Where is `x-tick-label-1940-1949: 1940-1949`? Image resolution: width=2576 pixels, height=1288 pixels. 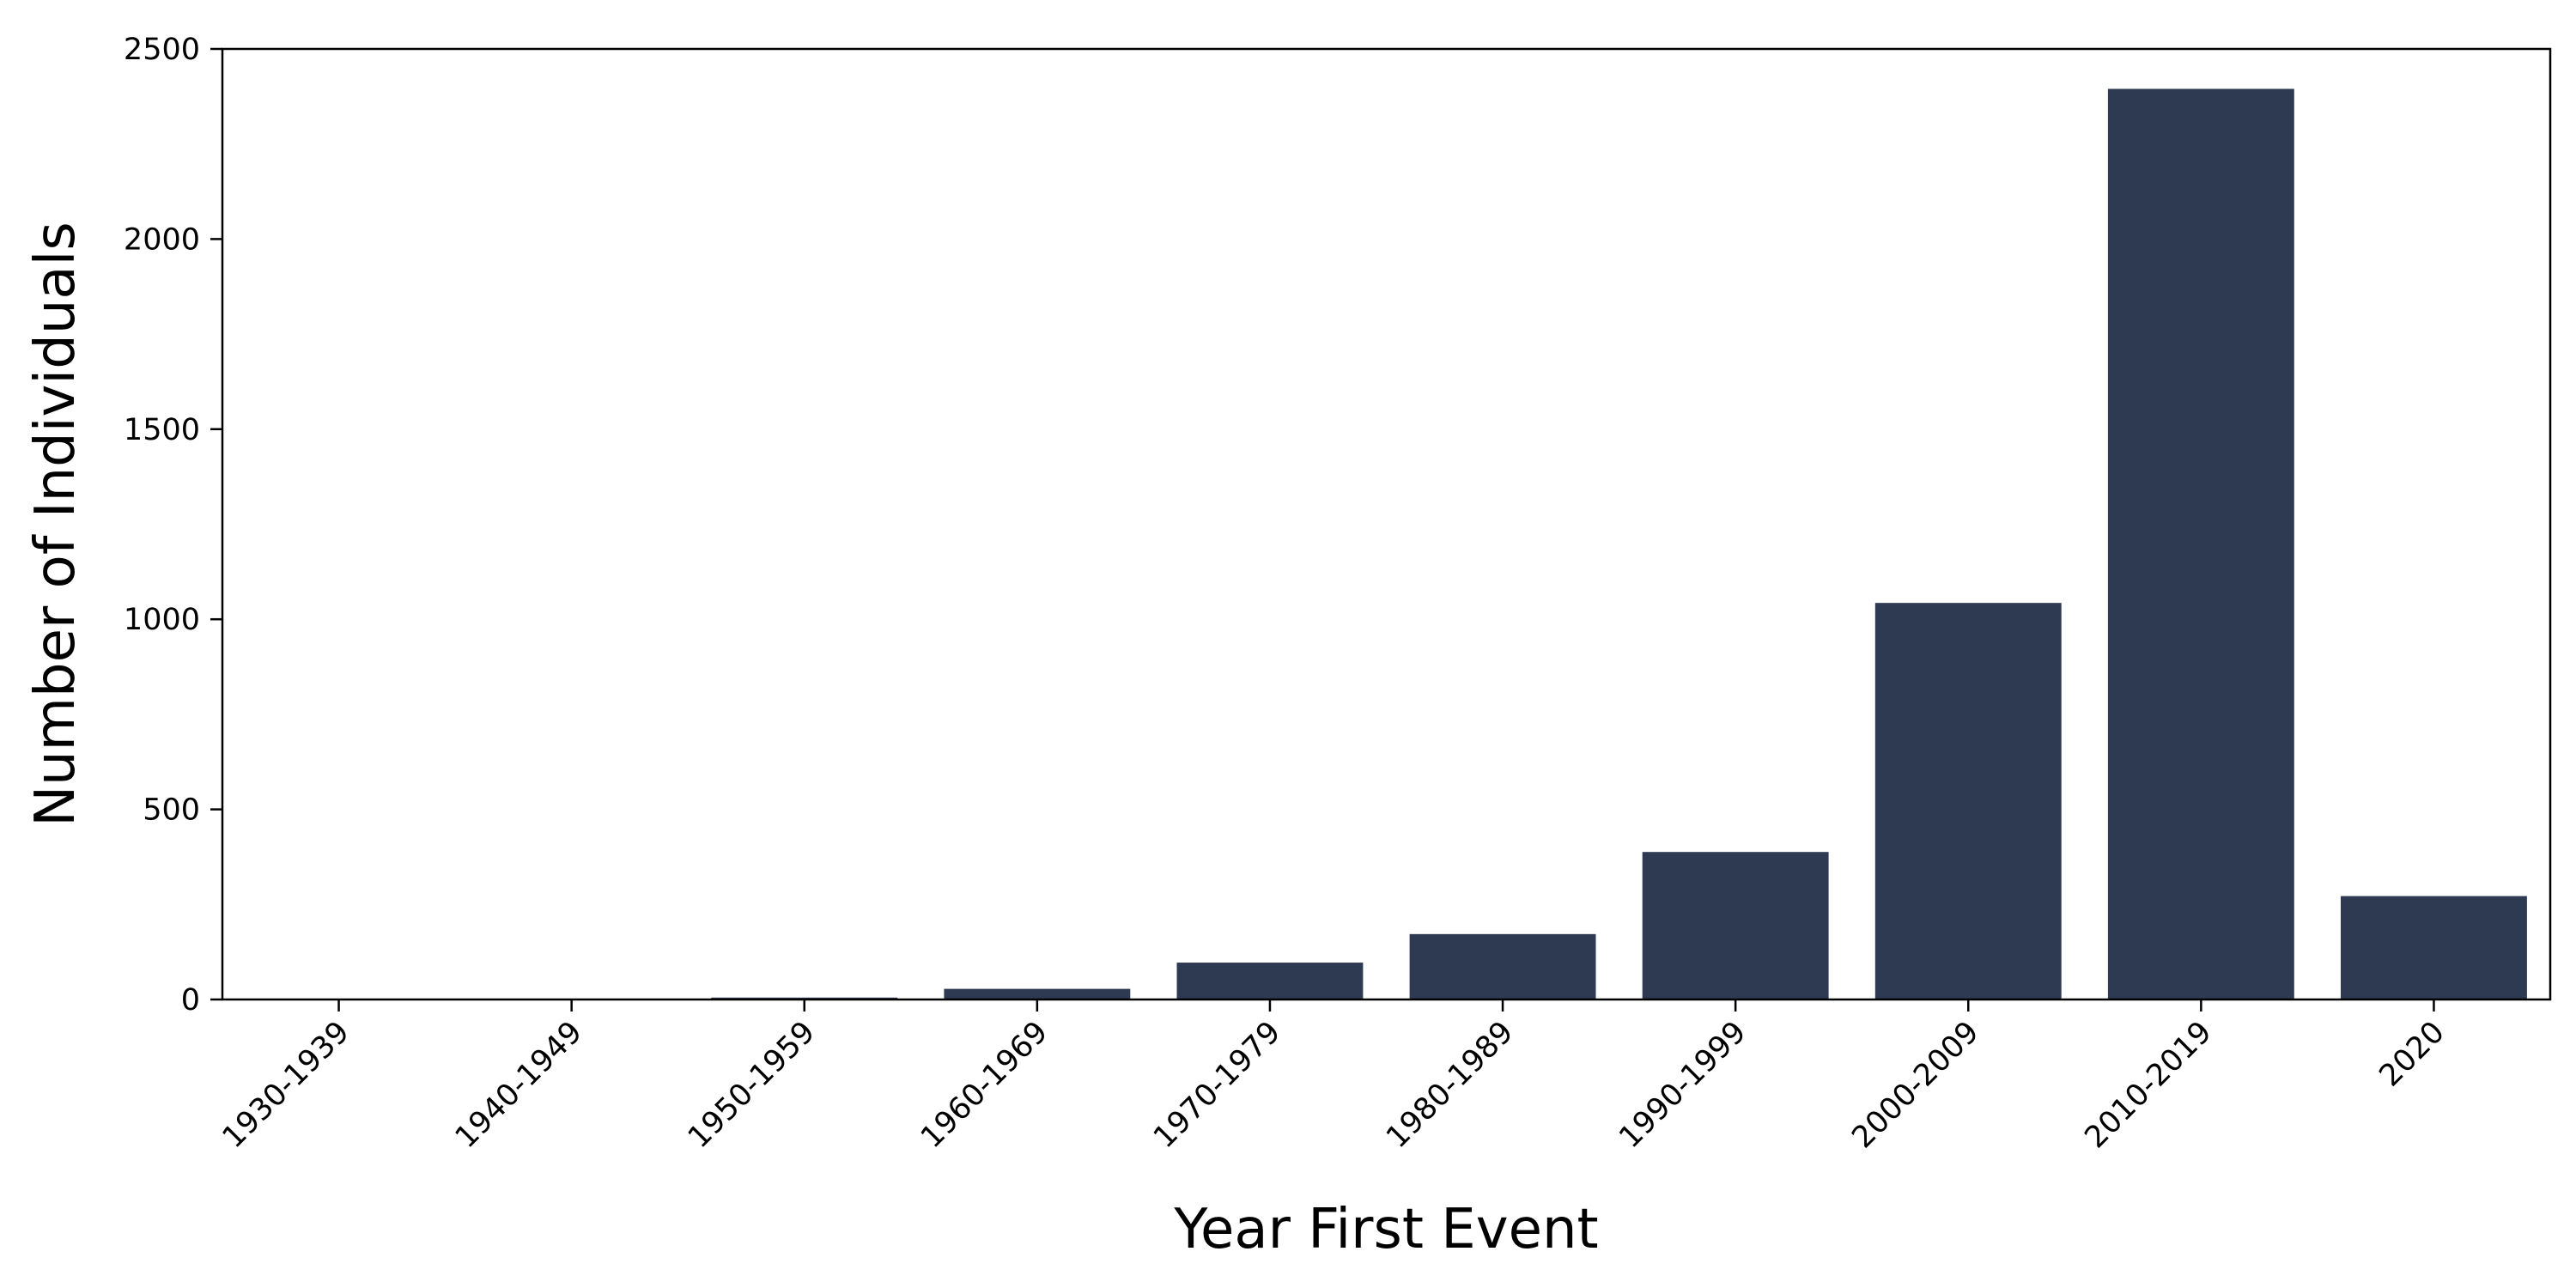
x-tick-label-1940-1949: 1940-1949 is located at coordinates (519, 1085).